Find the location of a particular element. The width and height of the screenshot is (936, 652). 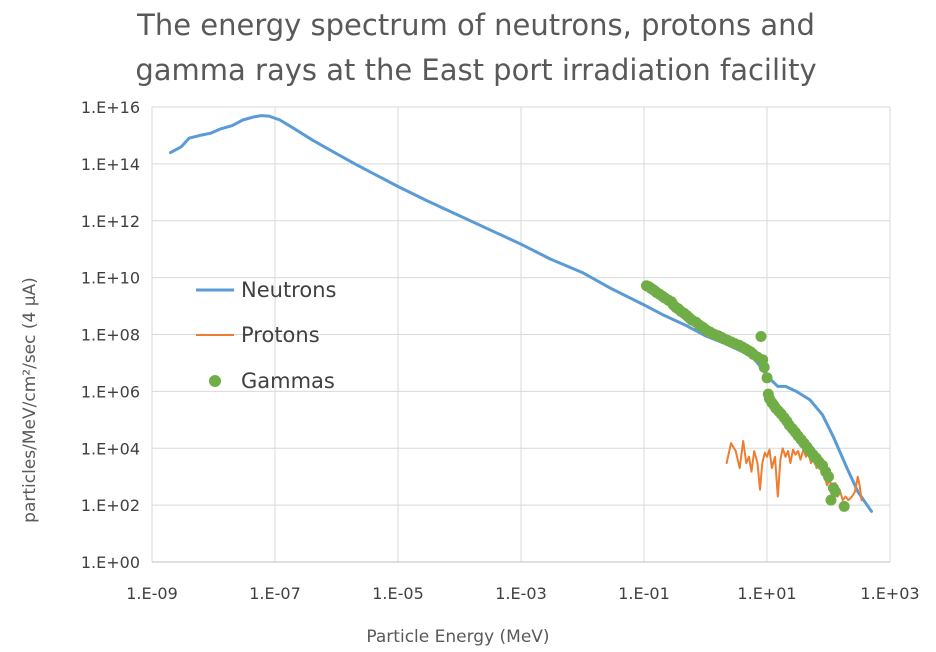

x-tick-label: 1.E-01 is located at coordinates (644, 593).